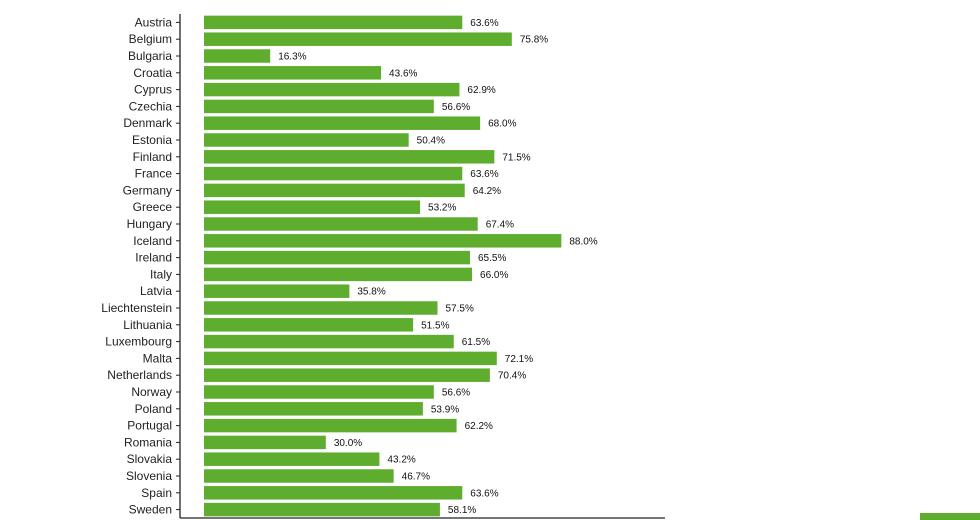 Image resolution: width=980 pixels, height=520 pixels. What do you see at coordinates (153, 90) in the screenshot?
I see `category-label: Cyprus` at bounding box center [153, 90].